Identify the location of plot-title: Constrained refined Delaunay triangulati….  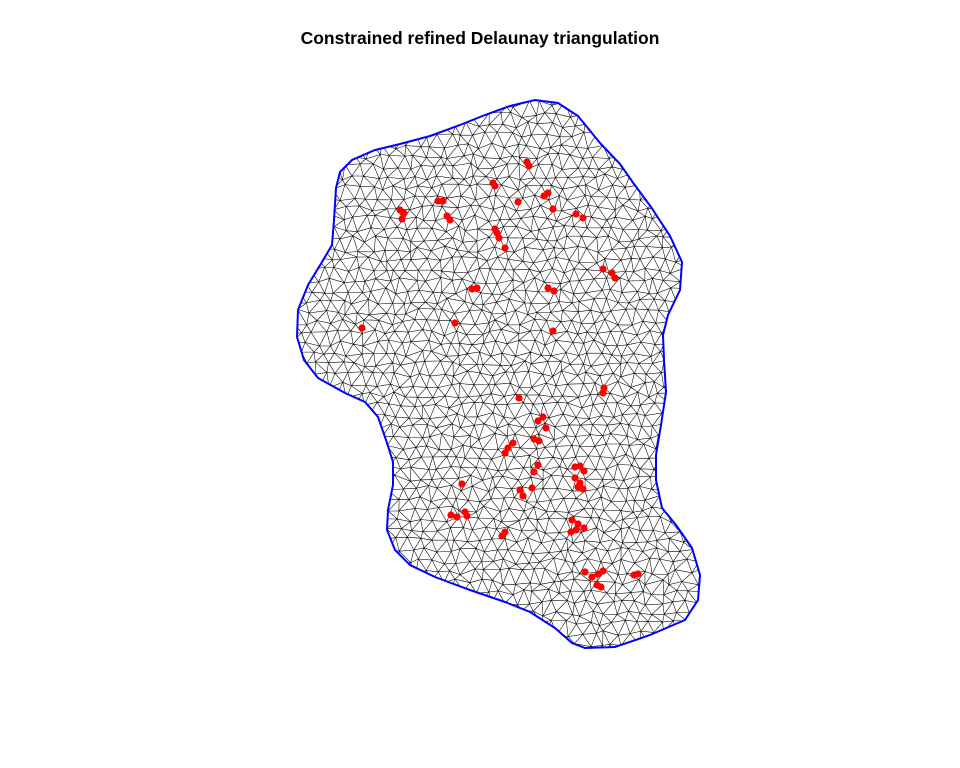
(480, 38).